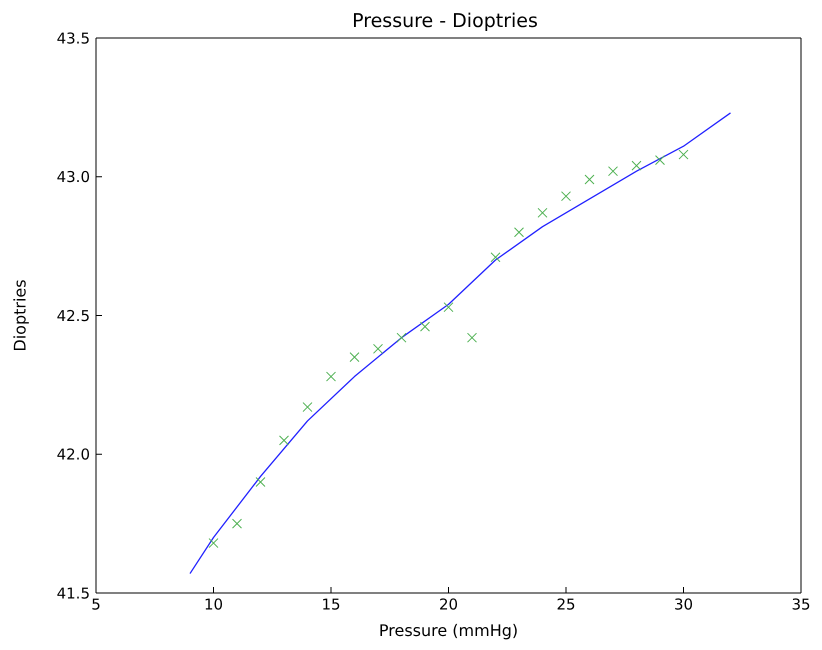 The height and width of the screenshot is (650, 822). I want to click on x-tick-label: 20, so click(448, 605).